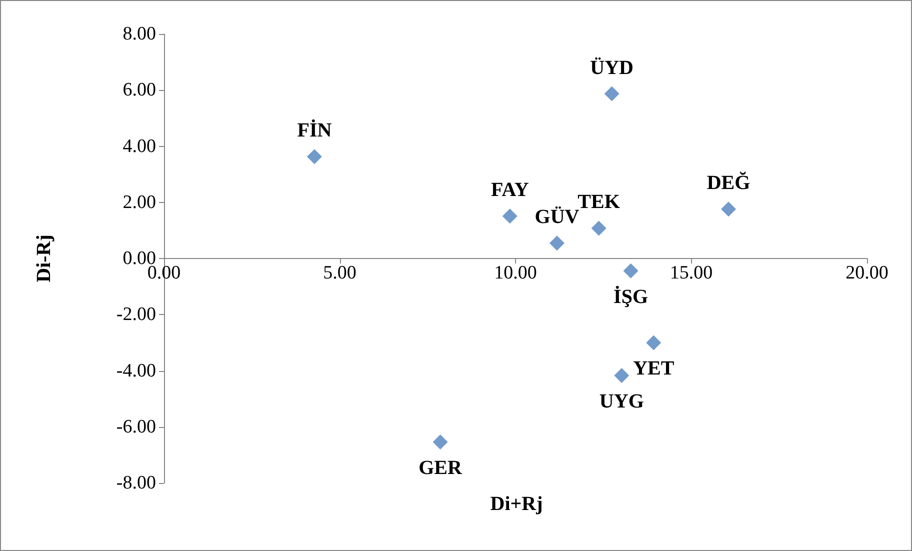 This screenshot has height=551, width=912. What do you see at coordinates (510, 190) in the screenshot?
I see `annotation: FAY` at bounding box center [510, 190].